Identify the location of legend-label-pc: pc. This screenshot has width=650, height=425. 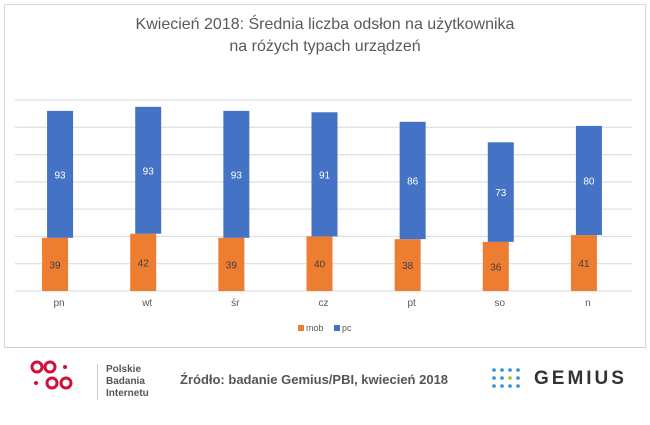
(347, 328).